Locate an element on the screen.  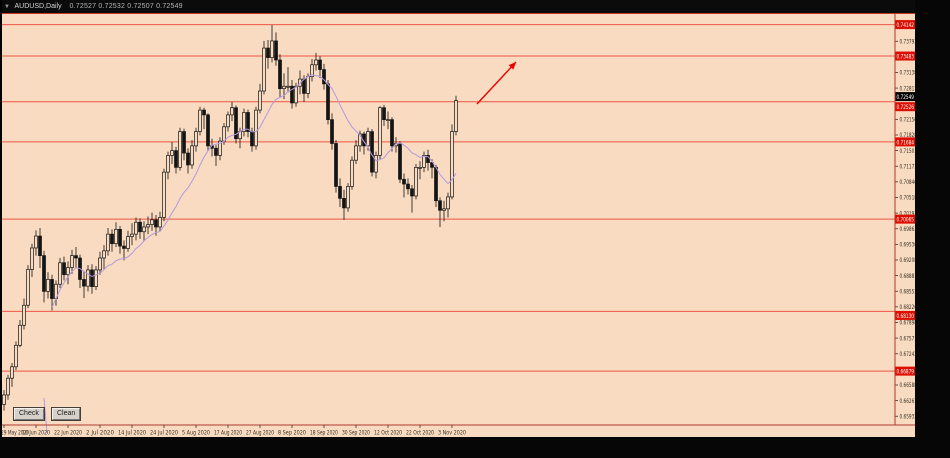
svg-text: 2 Jul 2020 is located at coordinates (100, 433).